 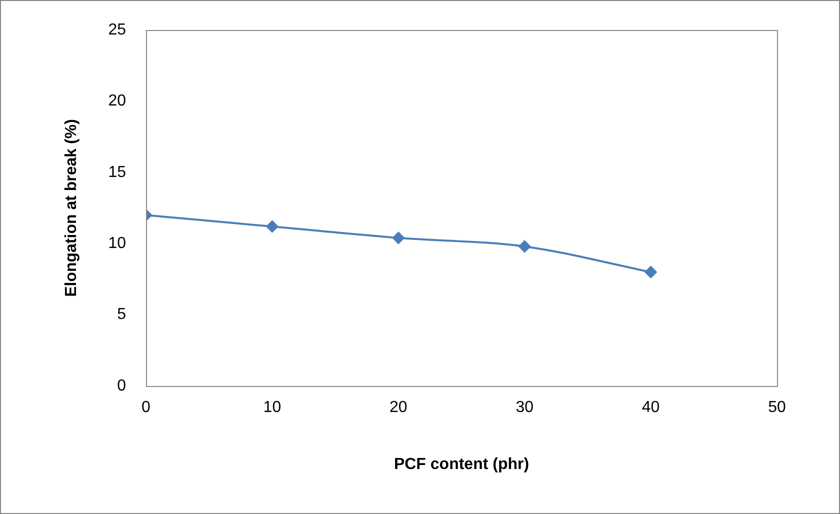 I want to click on y-tick-label: 20, so click(x=117, y=101).